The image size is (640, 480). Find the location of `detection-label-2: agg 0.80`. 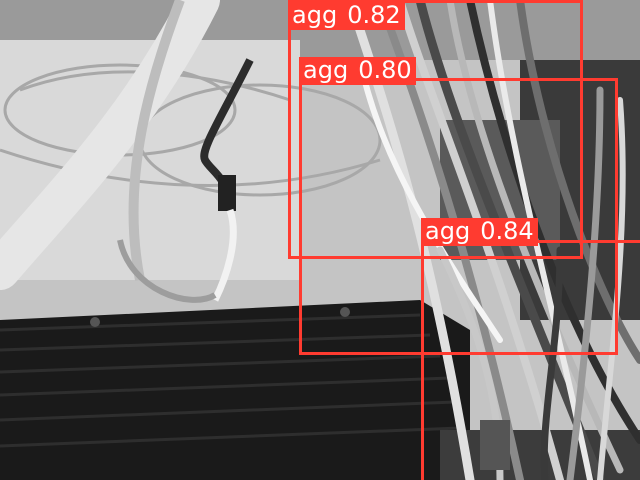

detection-label-2: agg 0.80 is located at coordinates (357, 71).